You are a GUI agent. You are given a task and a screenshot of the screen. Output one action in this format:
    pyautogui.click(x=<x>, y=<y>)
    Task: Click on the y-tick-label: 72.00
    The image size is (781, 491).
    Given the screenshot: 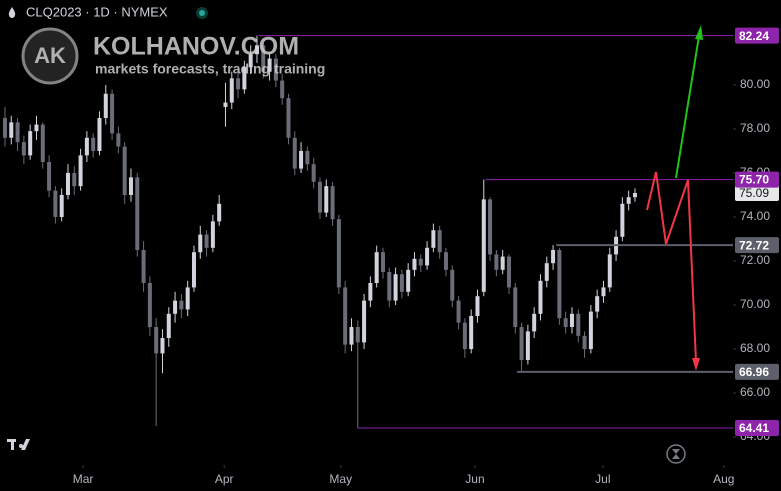 What is the action you would take?
    pyautogui.click(x=755, y=260)
    